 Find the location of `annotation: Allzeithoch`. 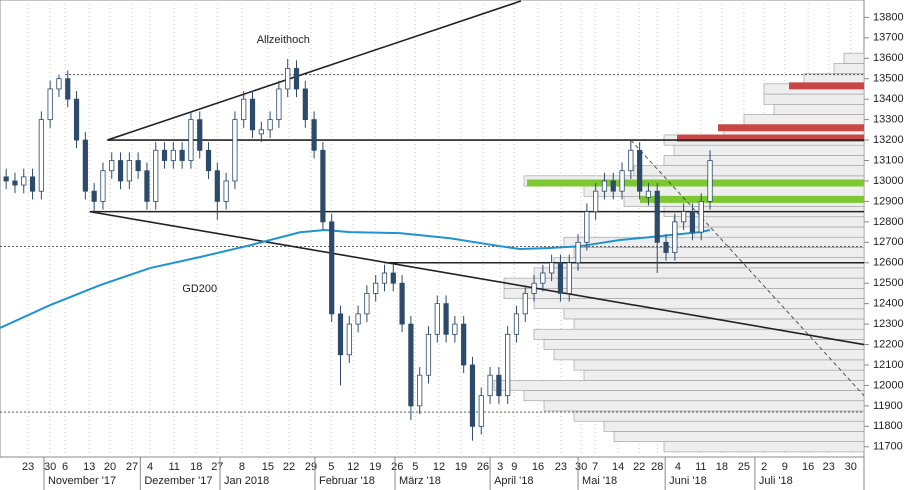

annotation: Allzeithoch is located at coordinates (283, 40).